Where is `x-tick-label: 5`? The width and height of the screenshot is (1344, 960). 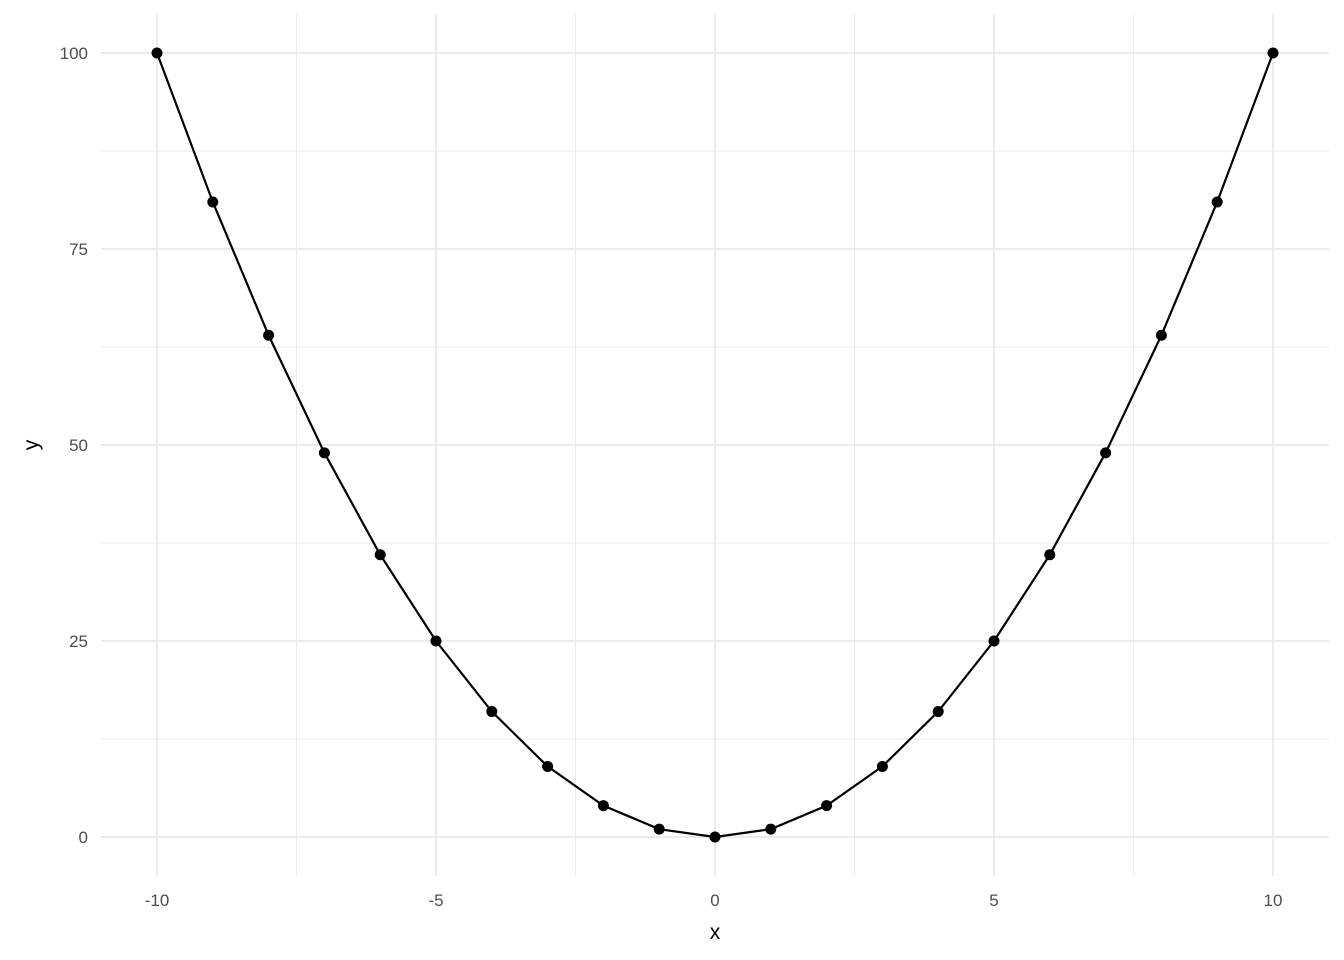 x-tick-label: 5 is located at coordinates (993, 900).